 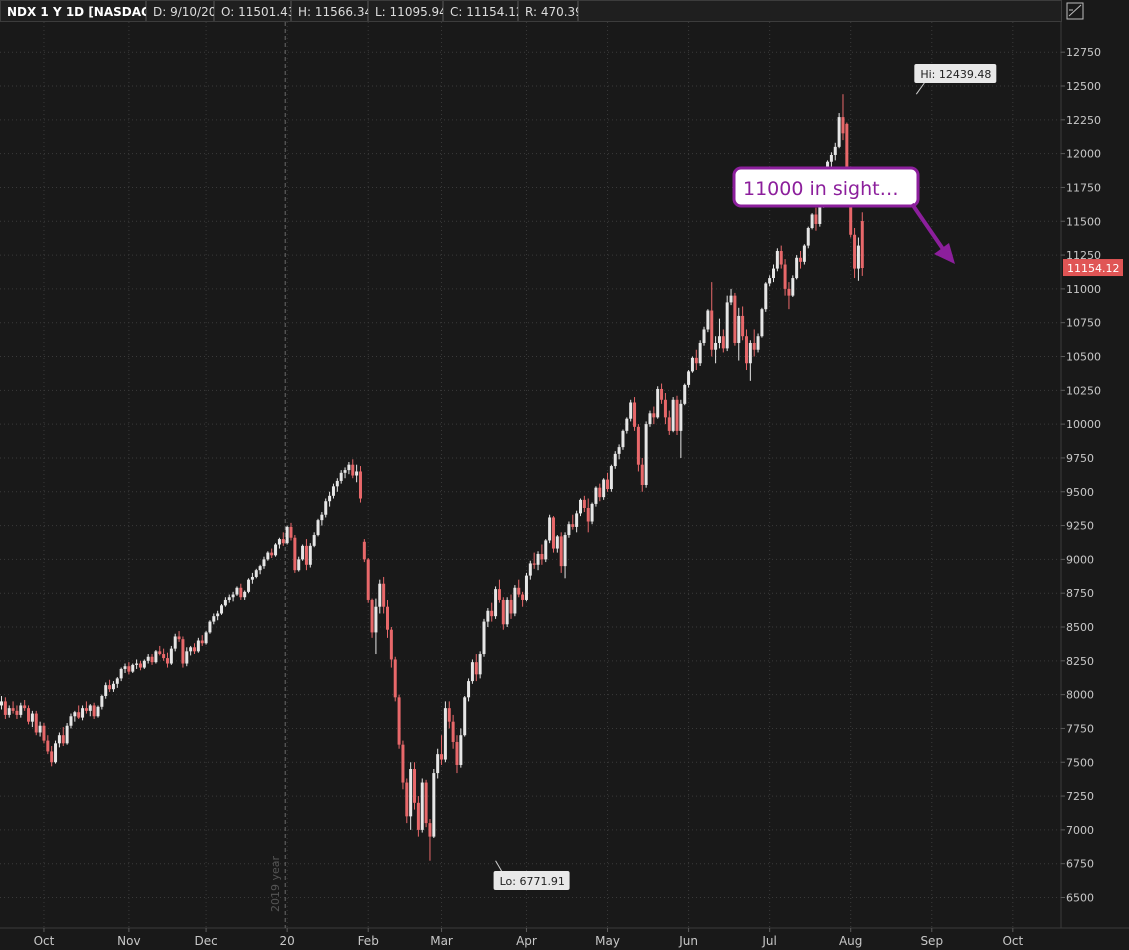 I want to click on annotation-arrow-shaft, so click(x=928, y=228).